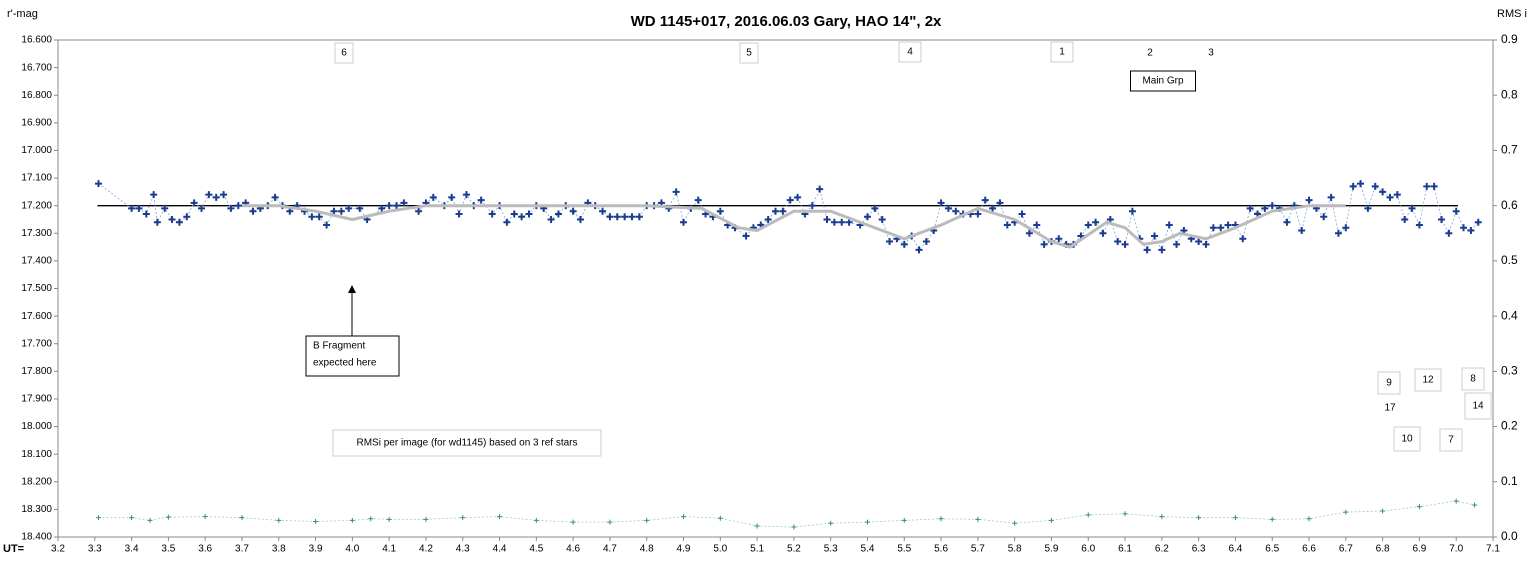 The width and height of the screenshot is (1530, 562). What do you see at coordinates (463, 549) in the screenshot?
I see `x-tick-label: 4.3` at bounding box center [463, 549].